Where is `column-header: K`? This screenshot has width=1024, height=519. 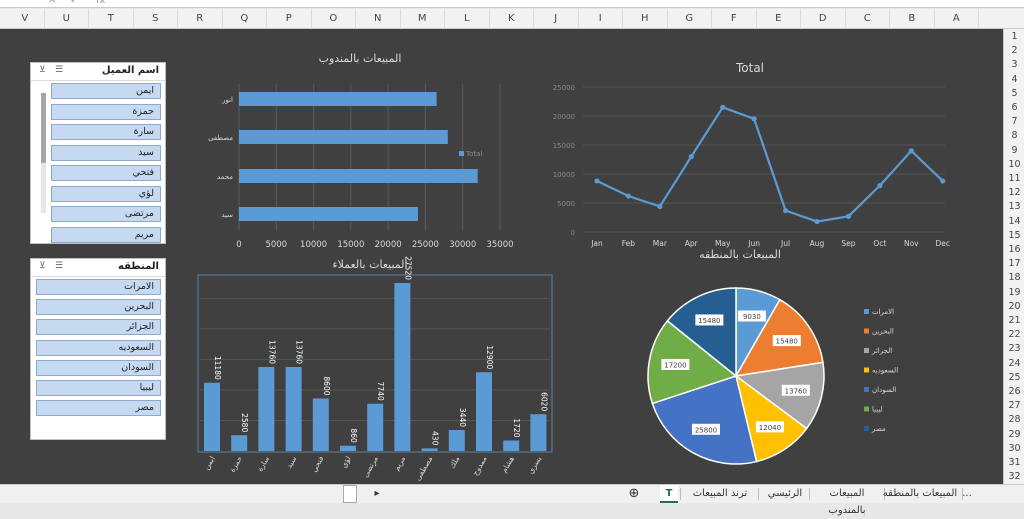 column-header: K is located at coordinates (512, 19).